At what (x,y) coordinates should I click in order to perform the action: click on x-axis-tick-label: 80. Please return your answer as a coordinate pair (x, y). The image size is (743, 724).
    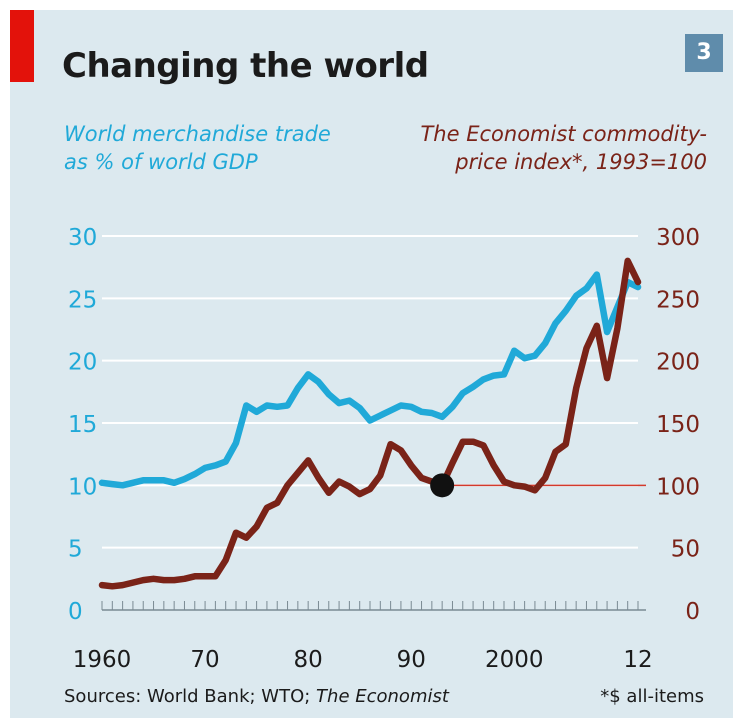
    Looking at the image, I should click on (308, 660).